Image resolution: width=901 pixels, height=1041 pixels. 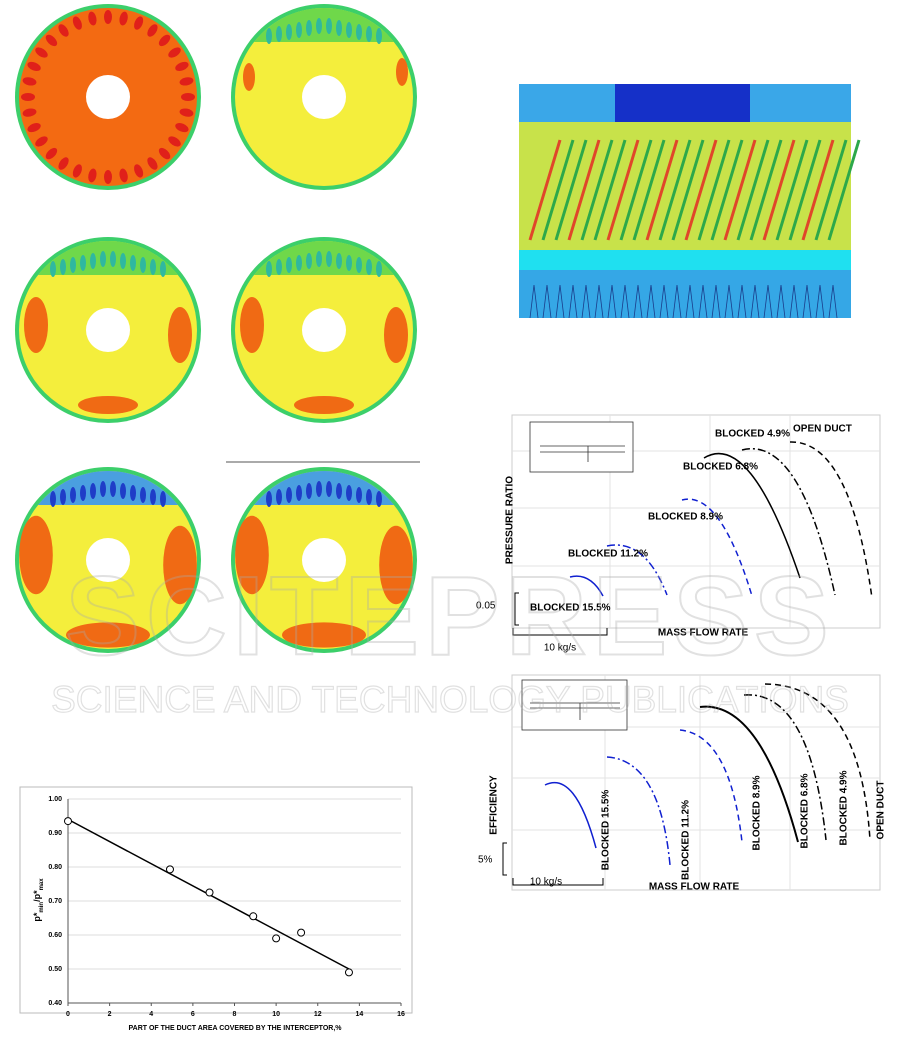 I want to click on y-label-part: min, so click(x=42, y=907).